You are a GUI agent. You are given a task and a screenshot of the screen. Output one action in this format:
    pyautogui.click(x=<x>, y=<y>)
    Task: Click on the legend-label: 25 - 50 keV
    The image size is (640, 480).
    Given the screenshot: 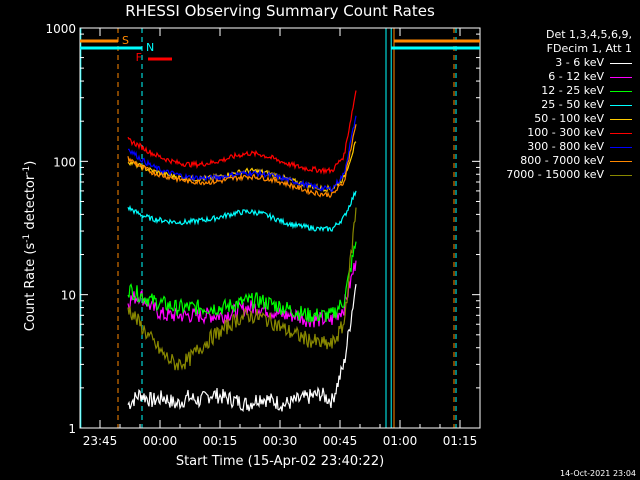 What is the action you would take?
    pyautogui.click(x=572, y=104)
    